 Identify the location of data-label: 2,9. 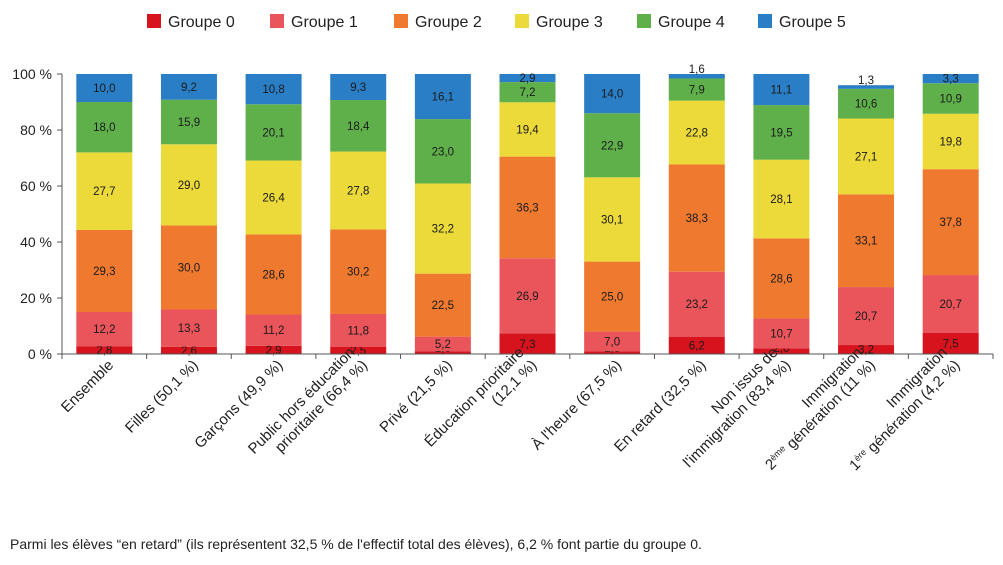
(274, 351).